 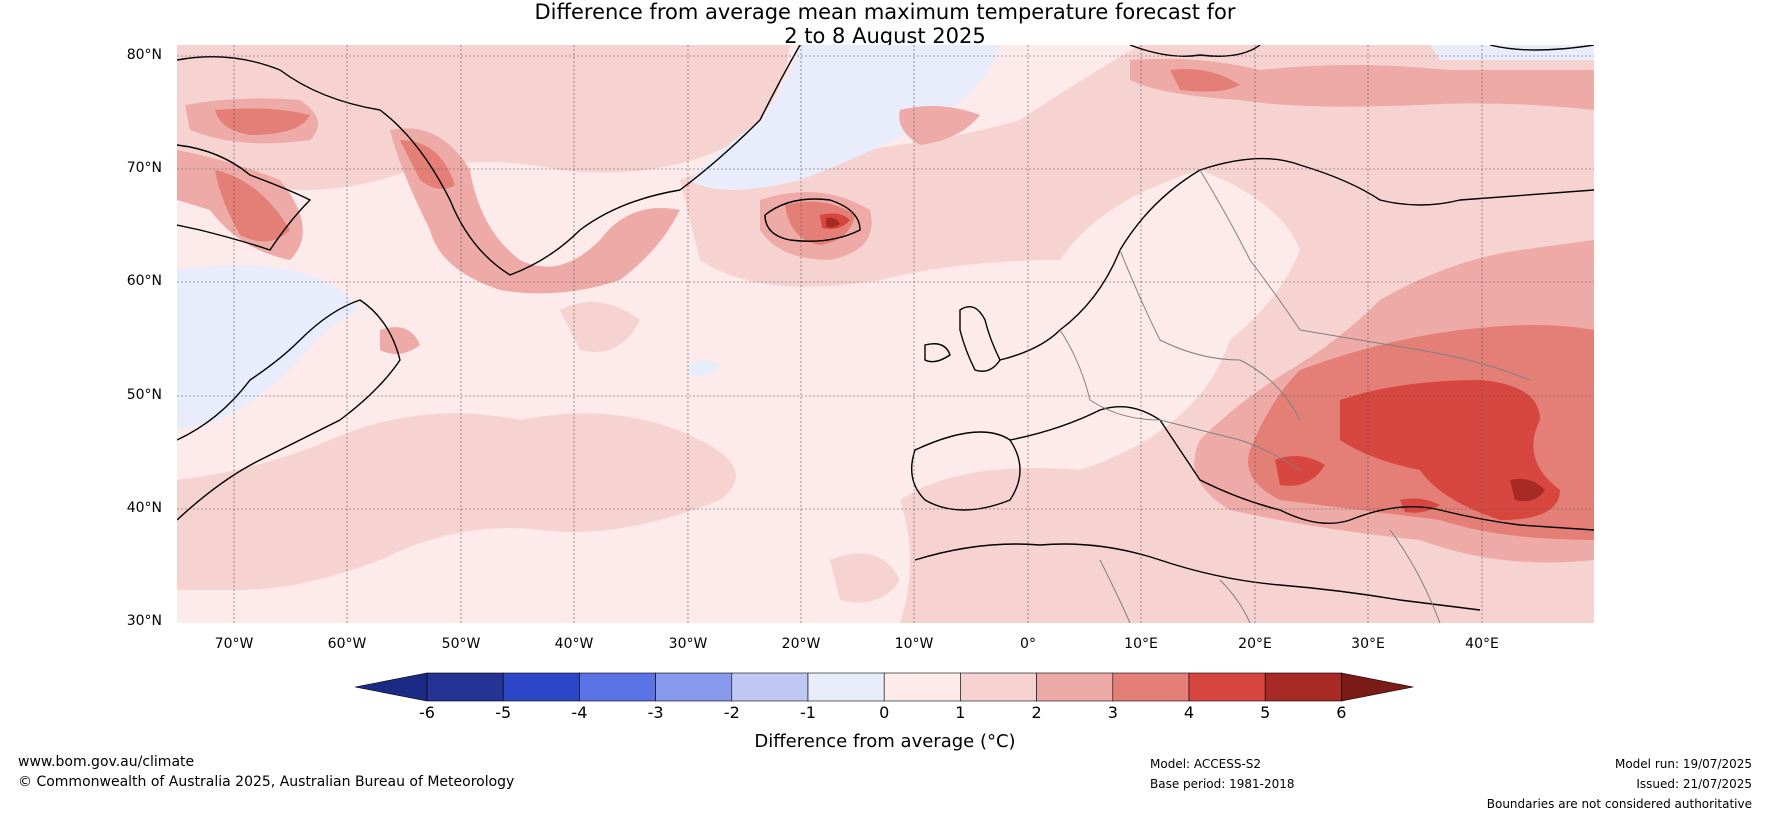 What do you see at coordinates (1694, 784) in the screenshot?
I see `footer-issued: Issued: 21/07/2025` at bounding box center [1694, 784].